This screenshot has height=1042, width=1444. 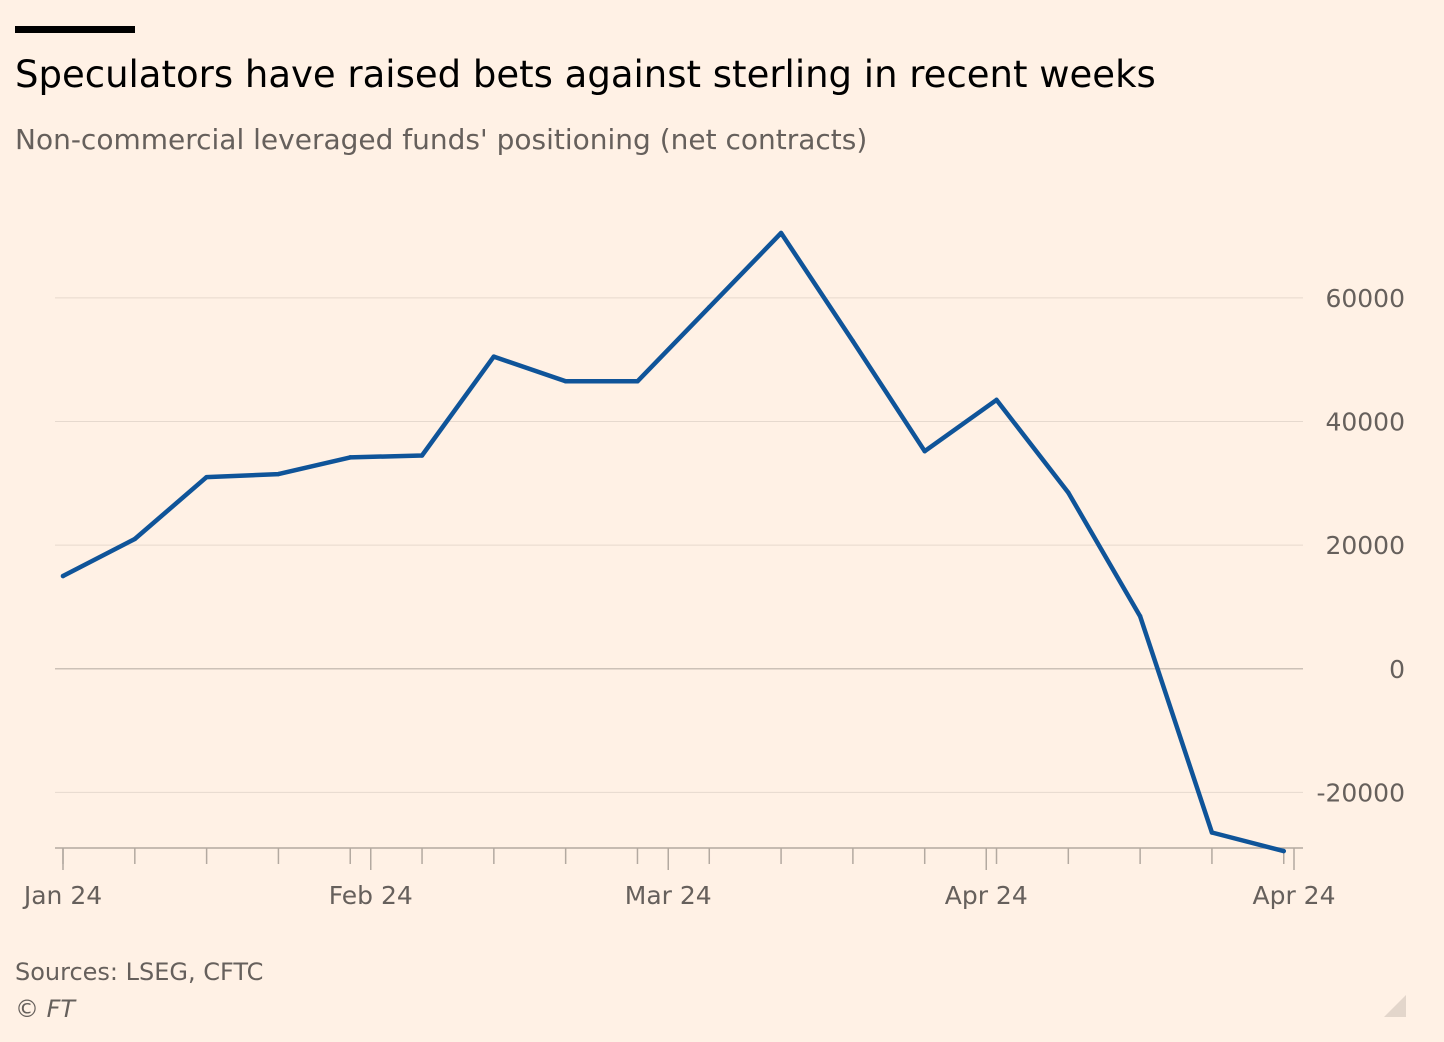 What do you see at coordinates (679, 878) in the screenshot?
I see `x-axis: Jan 24 Feb 24 Mar 24 Apr 24 Apr 24` at bounding box center [679, 878].